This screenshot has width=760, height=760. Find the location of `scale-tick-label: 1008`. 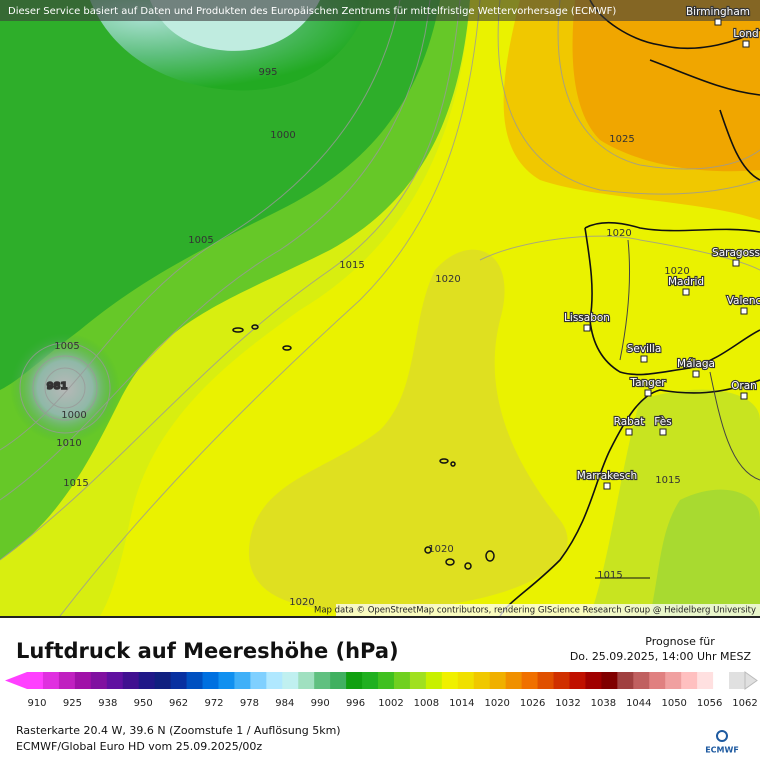

scale-tick-label: 1008 is located at coordinates (426, 703).